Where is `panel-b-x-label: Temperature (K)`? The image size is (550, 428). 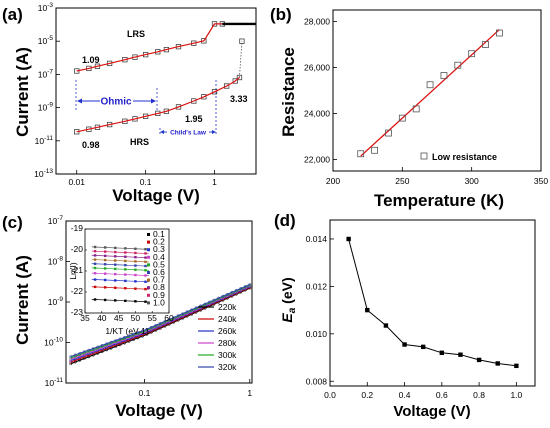 panel-b-x-label: Temperature (K) is located at coordinates (439, 200).